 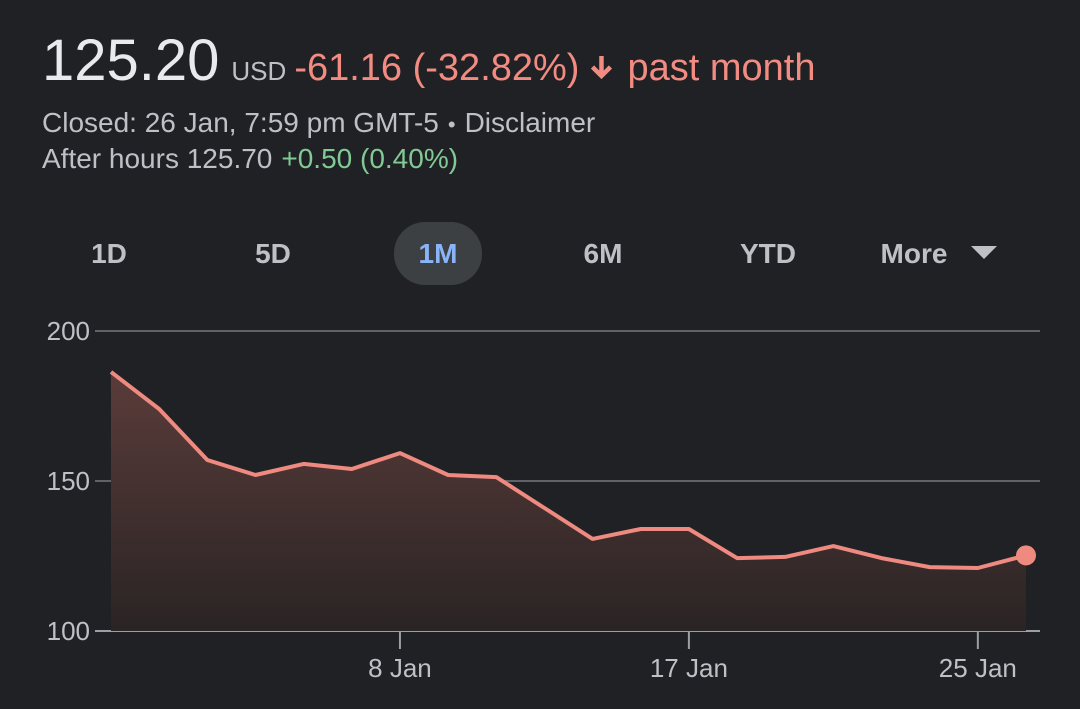 What do you see at coordinates (436, 68) in the screenshot?
I see `change: -61.16 (-32.82%)` at bounding box center [436, 68].